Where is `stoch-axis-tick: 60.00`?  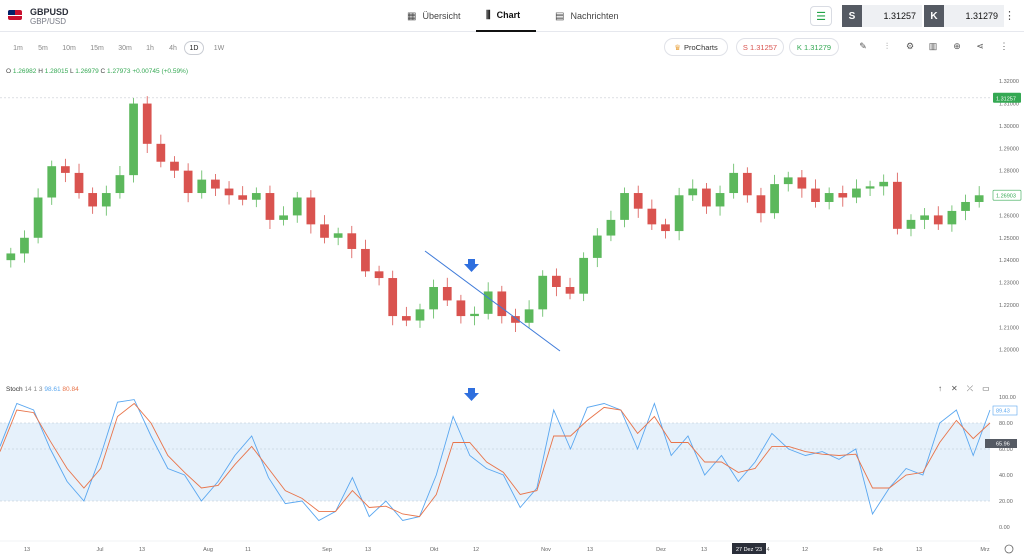
stoch-axis-tick: 60.00 is located at coordinates (1006, 450).